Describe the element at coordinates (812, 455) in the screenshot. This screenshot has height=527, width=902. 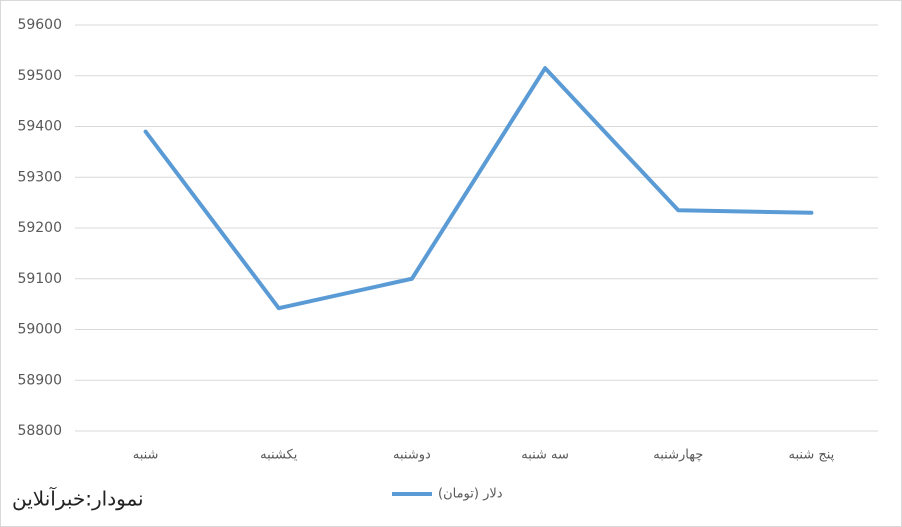
I see `x-tick-label: پنج شنبه` at that location.